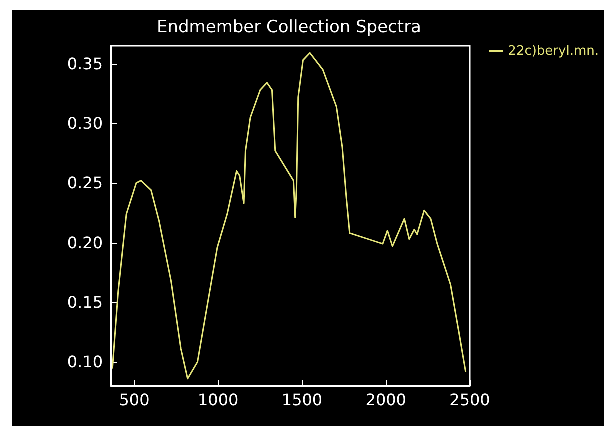 The image size is (613, 430). Describe the element at coordinates (554, 51) in the screenshot. I see `legend-label: 22c)beryl.mn.` at that location.